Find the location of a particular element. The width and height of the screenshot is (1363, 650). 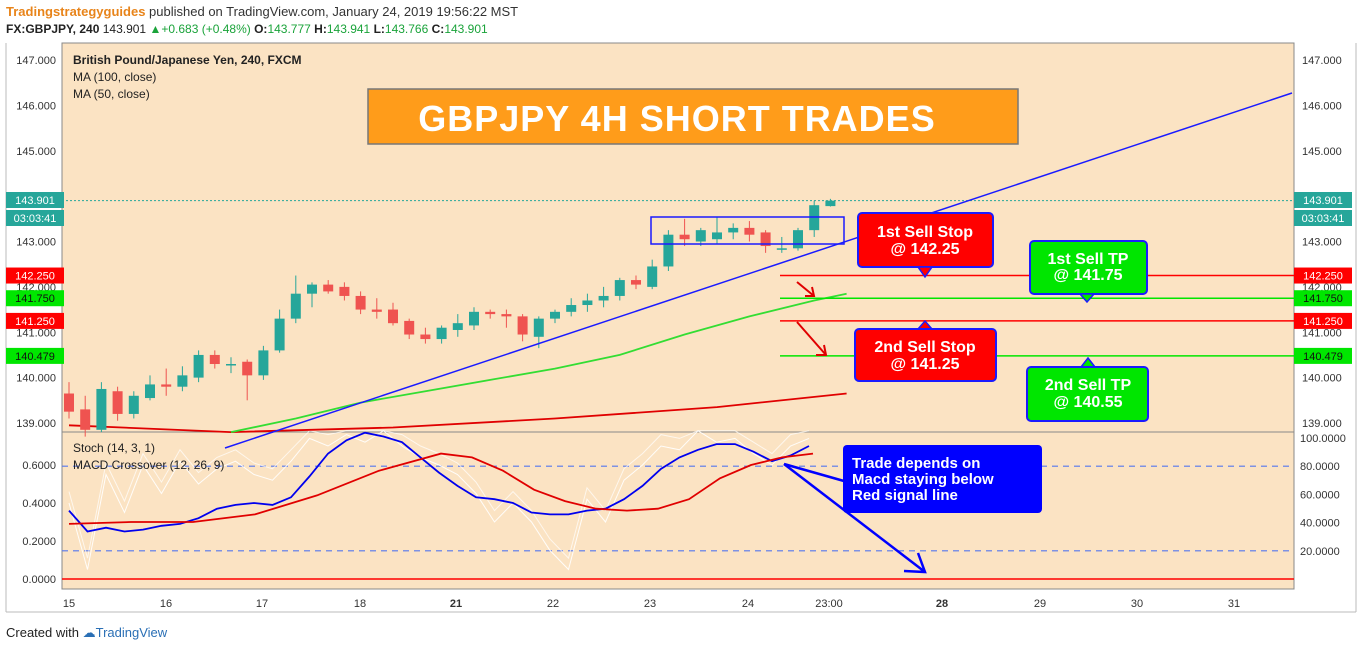

osc-tick-left: 0.6000 is located at coordinates (39, 466).